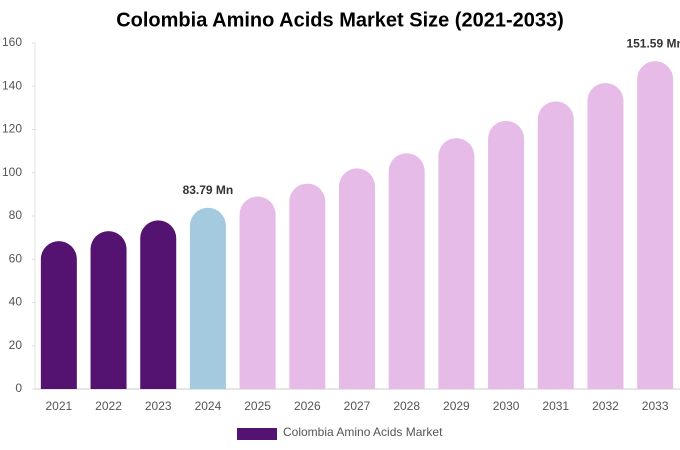  What do you see at coordinates (12, 129) in the screenshot?
I see `y-tick-label: 120` at bounding box center [12, 129].